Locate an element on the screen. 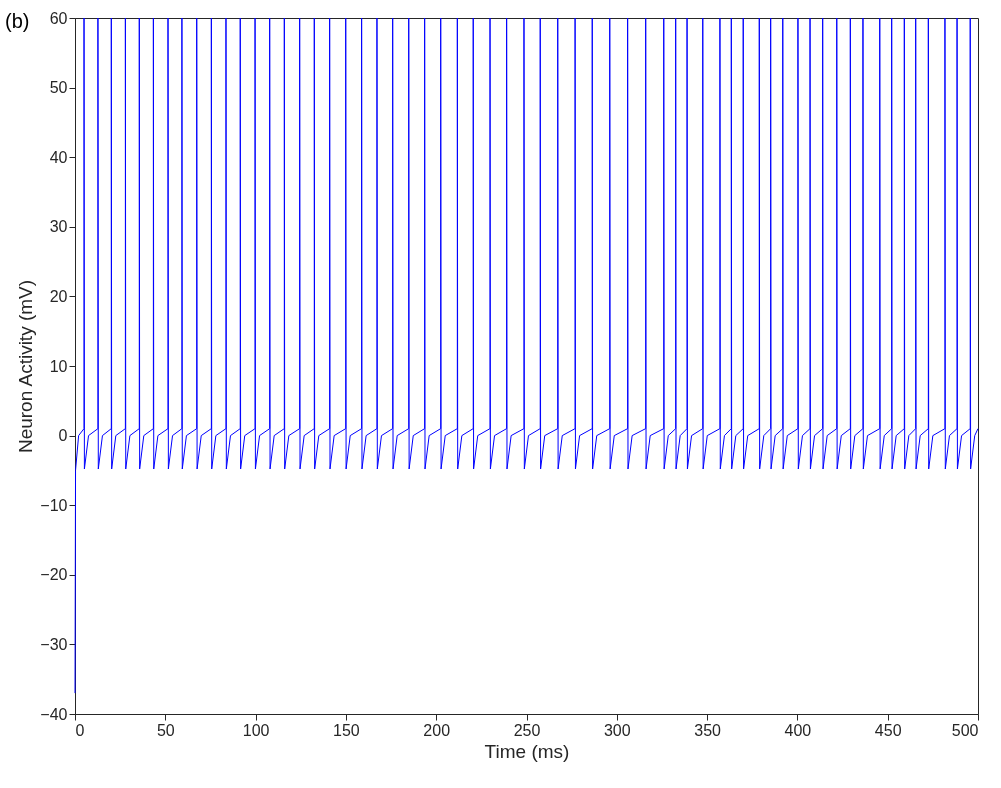 This screenshot has height=788, width=1001. x-tick-label: 200 is located at coordinates (437, 730).